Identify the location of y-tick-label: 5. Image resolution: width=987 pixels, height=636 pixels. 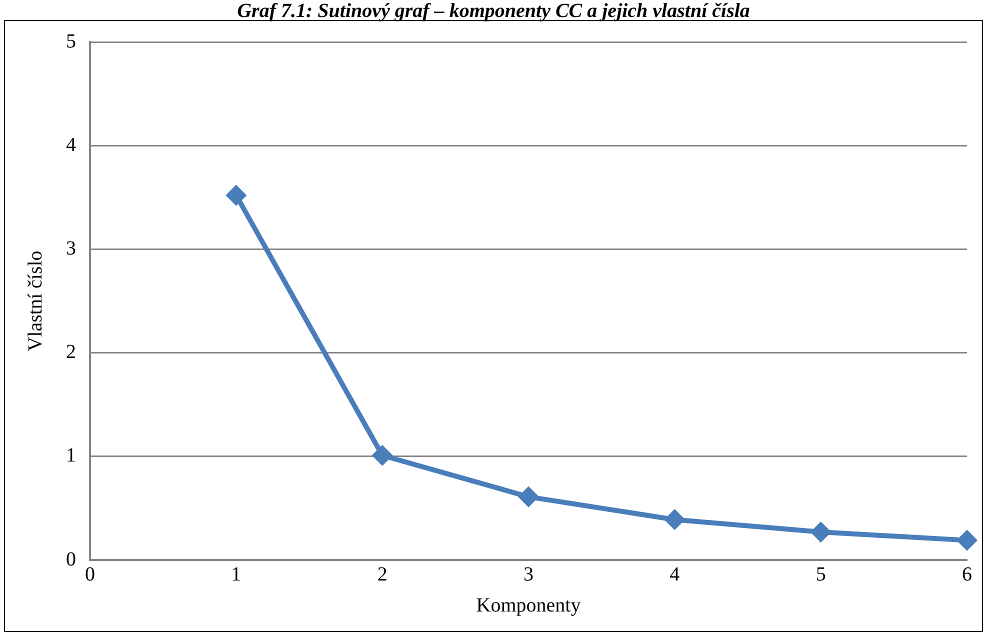
(71, 41).